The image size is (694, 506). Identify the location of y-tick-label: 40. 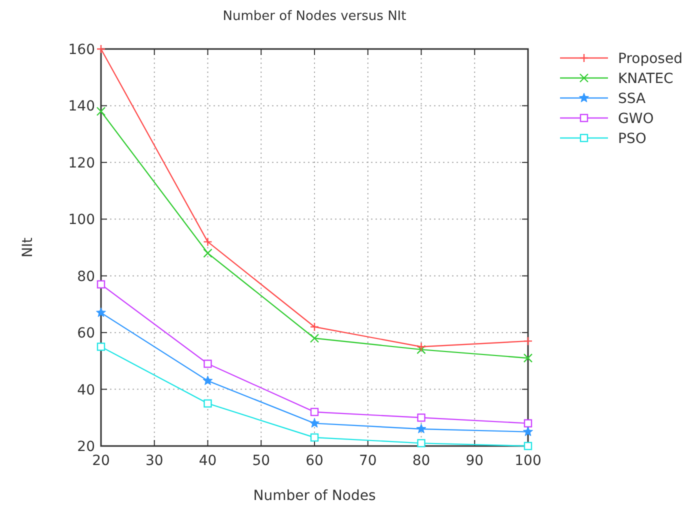
(86, 390).